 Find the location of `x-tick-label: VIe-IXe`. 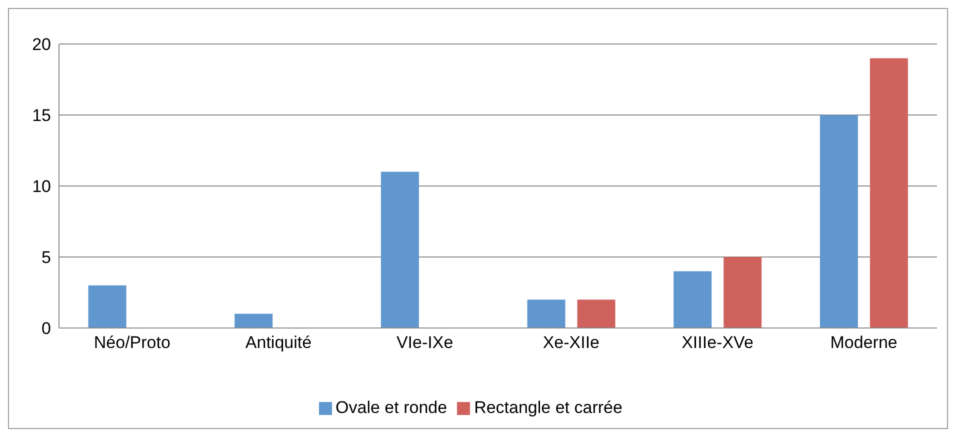

x-tick-label: VIe-IXe is located at coordinates (425, 342).